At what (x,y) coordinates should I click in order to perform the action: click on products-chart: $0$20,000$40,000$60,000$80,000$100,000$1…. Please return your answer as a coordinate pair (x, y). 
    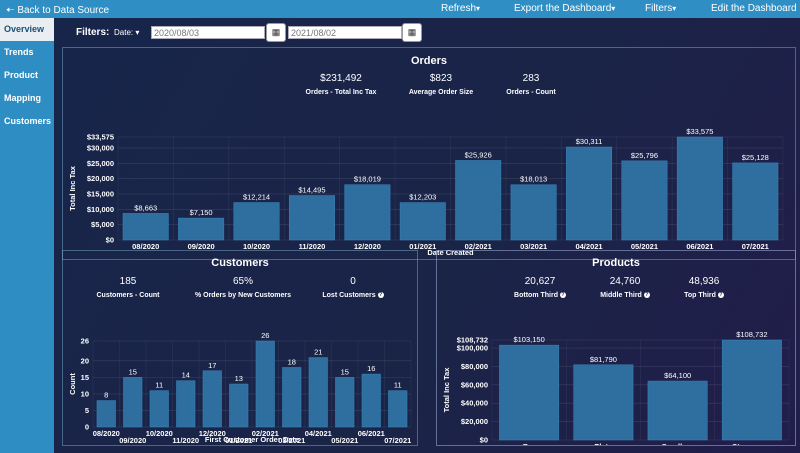
    Looking at the image, I should click on (616, 387).